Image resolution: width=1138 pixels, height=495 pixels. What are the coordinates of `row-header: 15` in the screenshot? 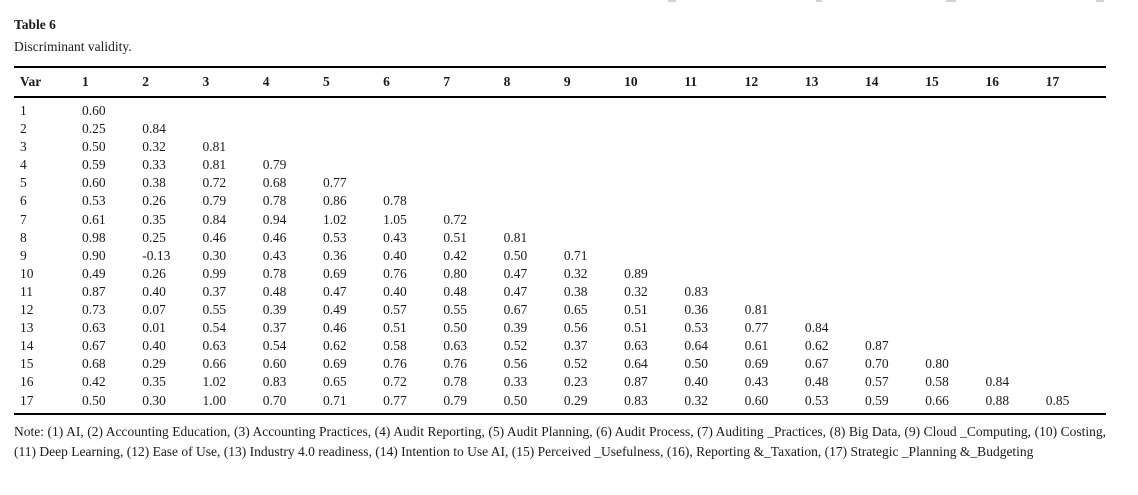 It's located at (27, 364).